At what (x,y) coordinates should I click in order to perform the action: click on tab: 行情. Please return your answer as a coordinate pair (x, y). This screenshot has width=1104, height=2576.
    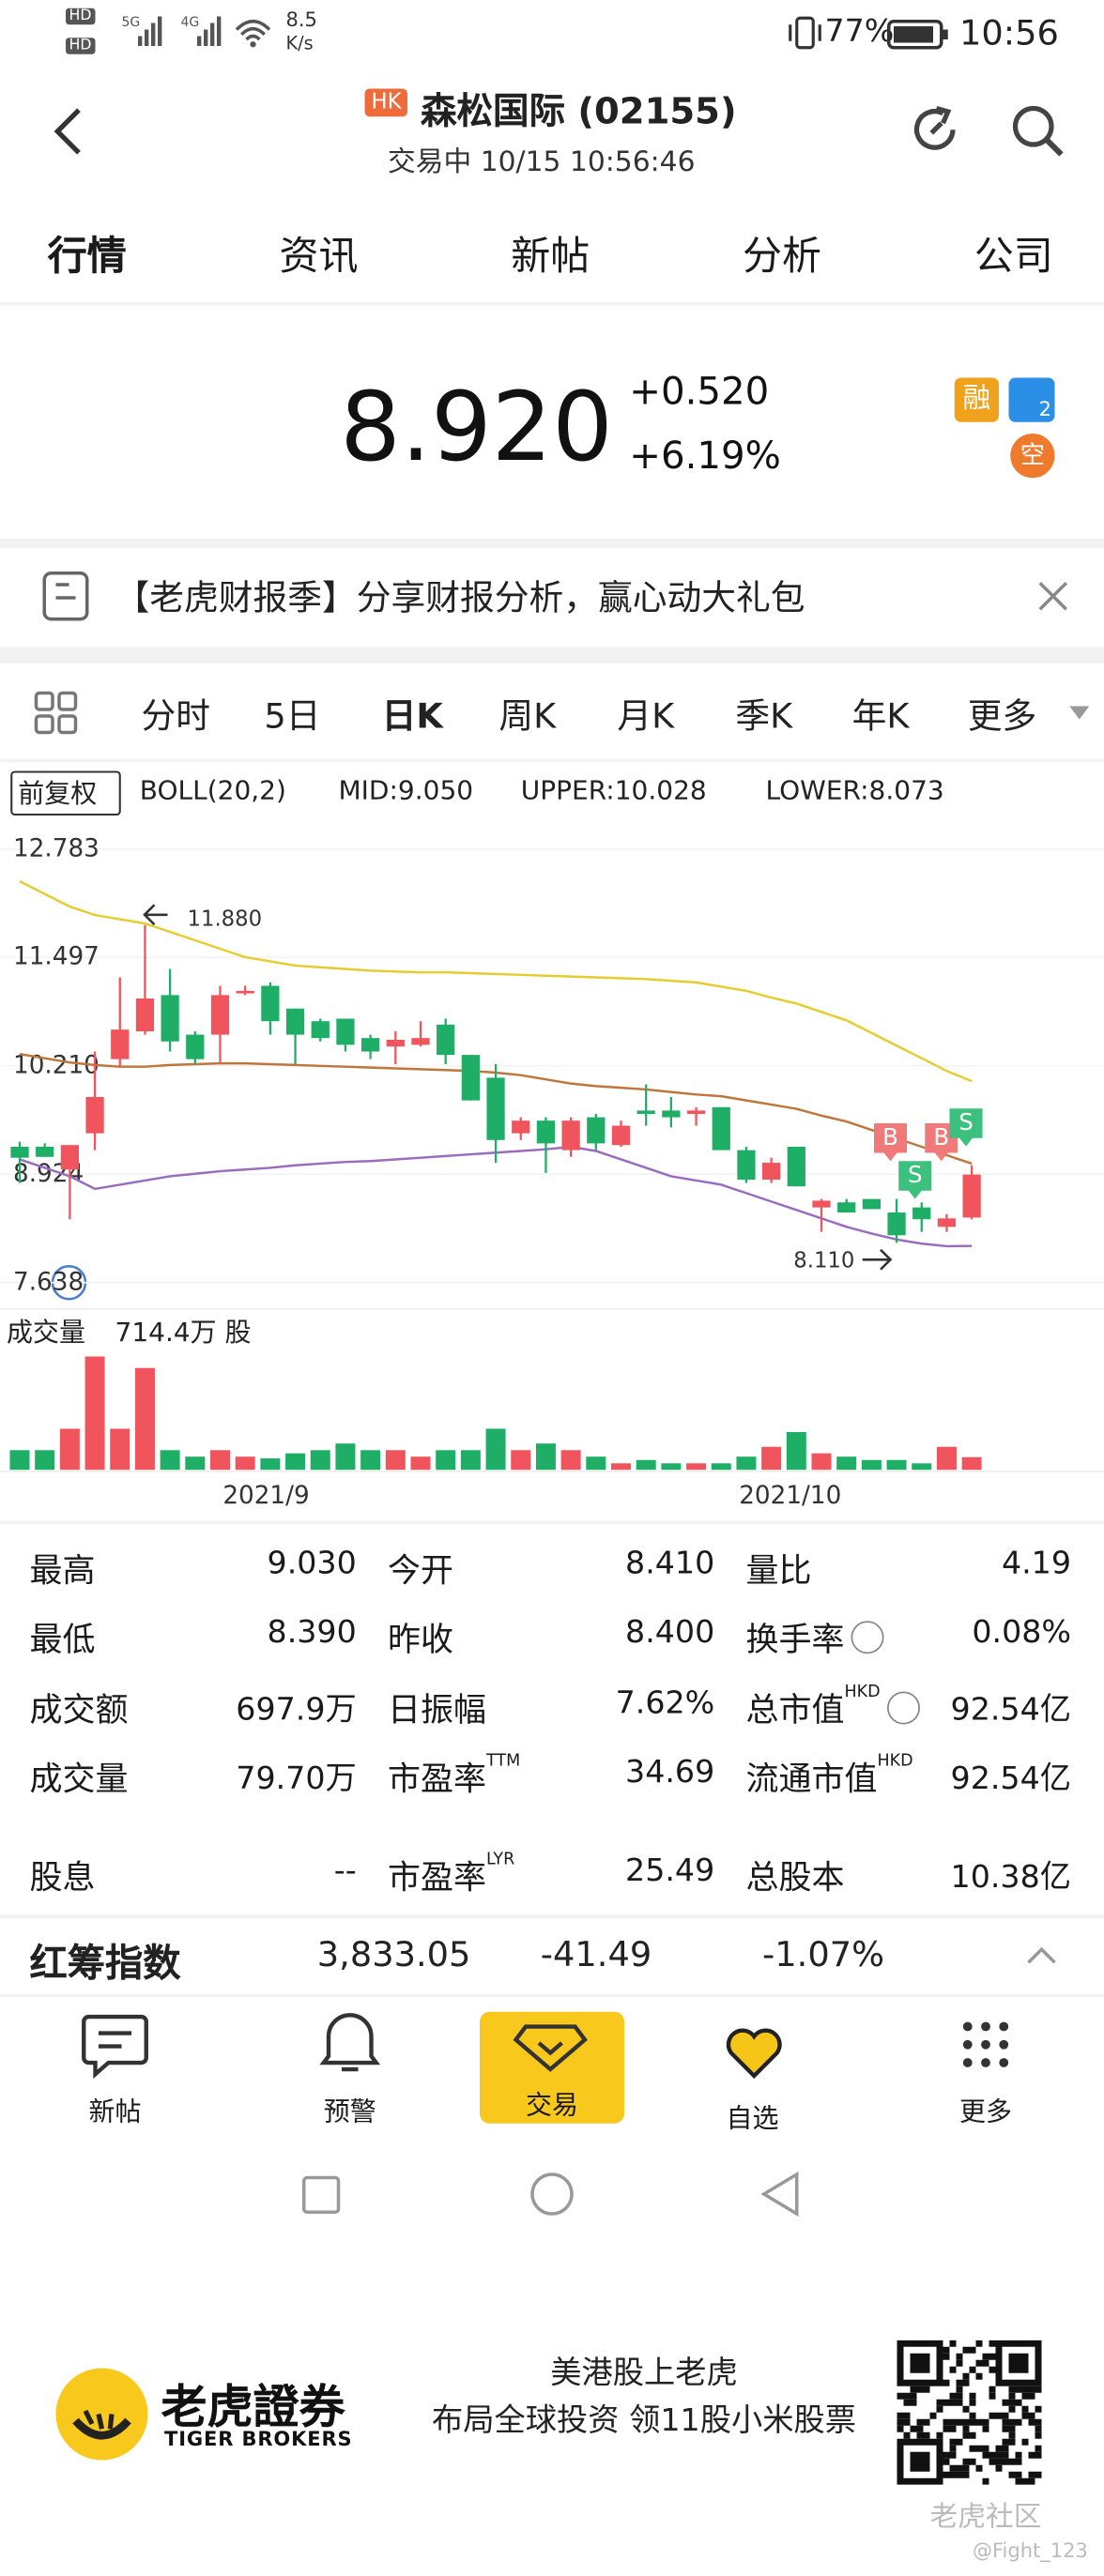
    Looking at the image, I should click on (87, 256).